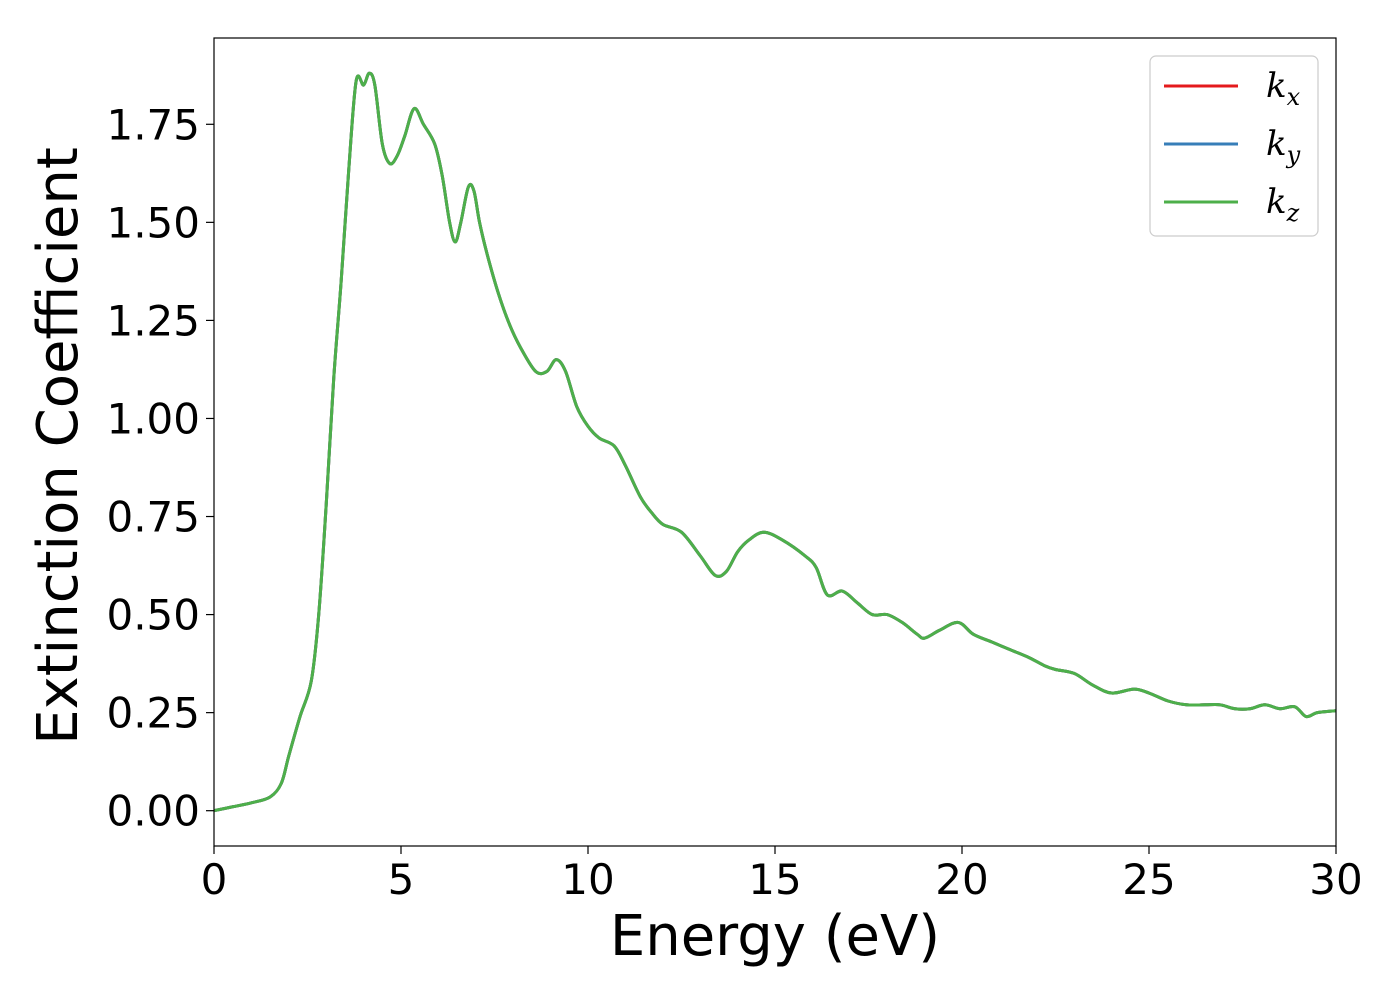 Image resolution: width=1400 pixels, height=1000 pixels. I want to click on x-tick-label: 30, so click(1335, 879).